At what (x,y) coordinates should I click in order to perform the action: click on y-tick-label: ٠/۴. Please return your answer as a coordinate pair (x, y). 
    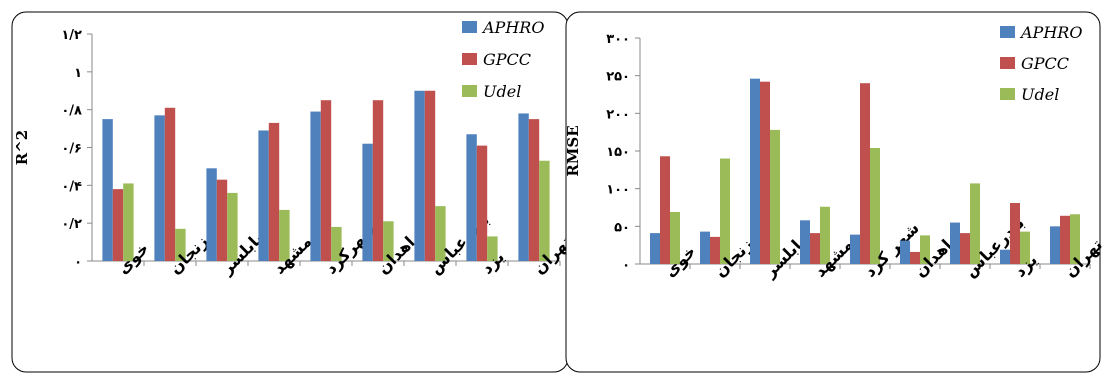
    Looking at the image, I should click on (71, 186).